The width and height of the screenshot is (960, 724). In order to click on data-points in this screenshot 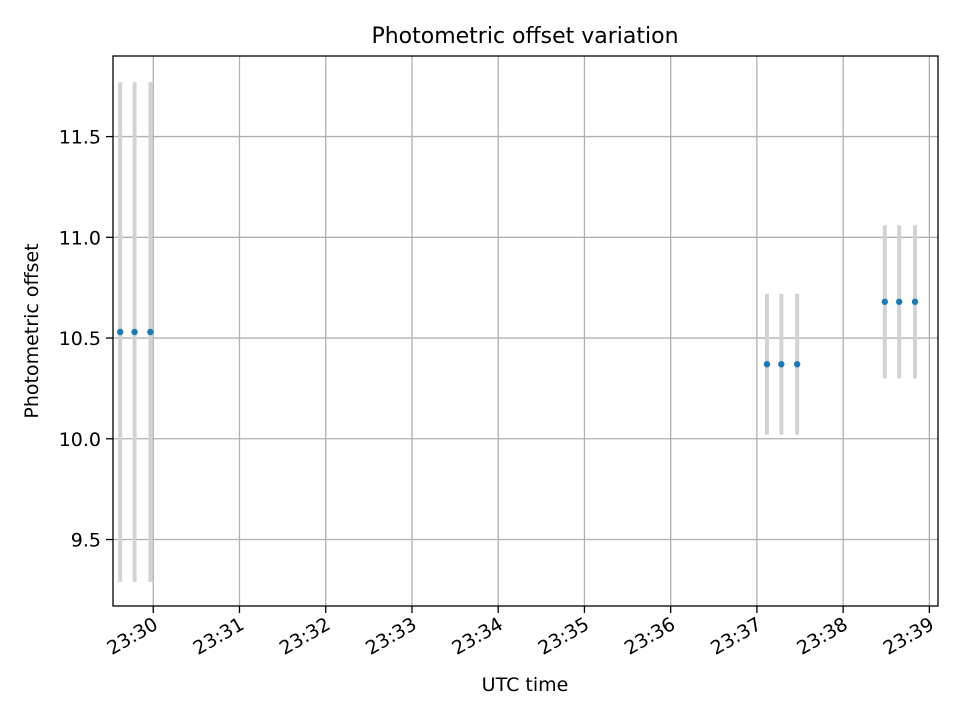, I will do `click(517, 333)`.